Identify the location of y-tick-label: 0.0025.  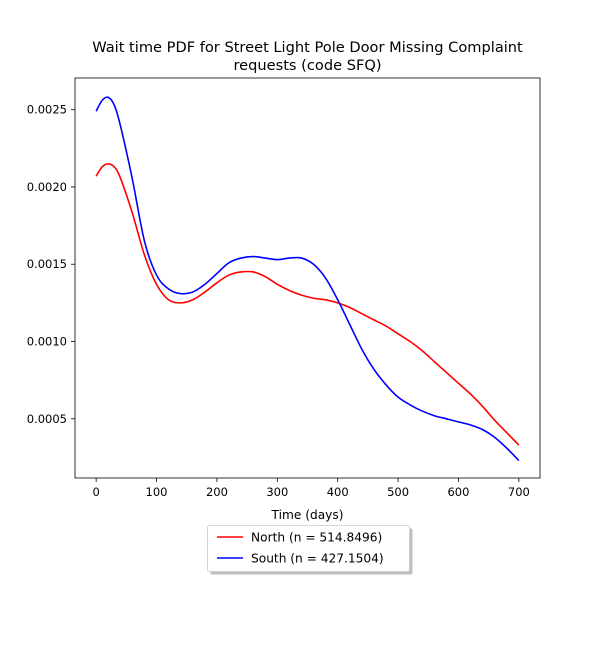
(47, 110).